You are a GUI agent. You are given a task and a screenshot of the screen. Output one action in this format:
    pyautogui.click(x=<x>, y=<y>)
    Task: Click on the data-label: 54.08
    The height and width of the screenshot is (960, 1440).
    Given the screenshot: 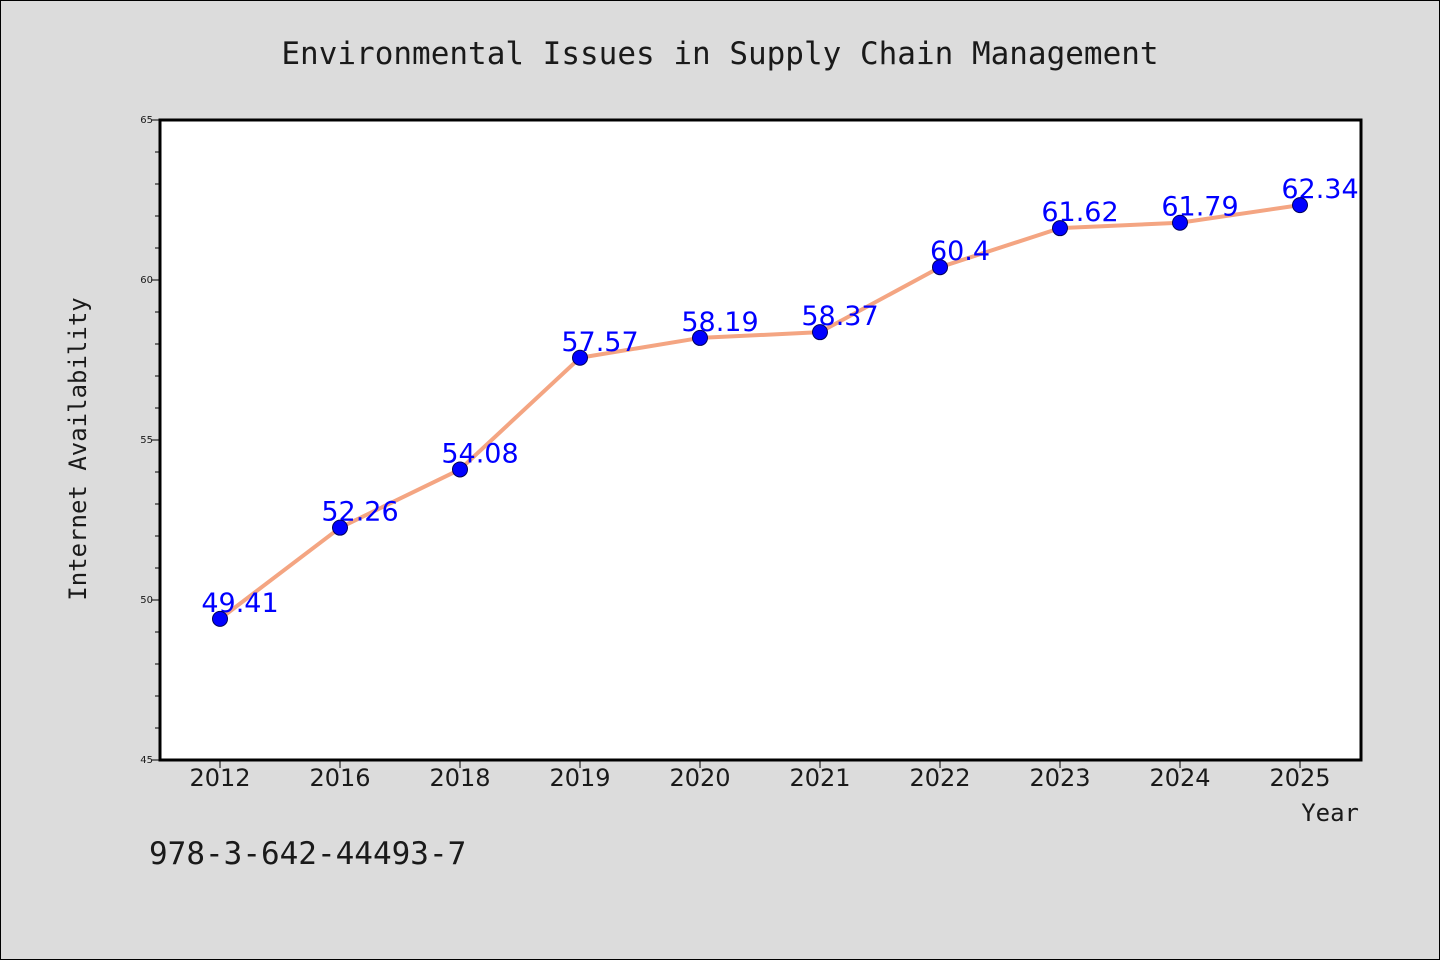 What is the action you would take?
    pyautogui.click(x=479, y=453)
    